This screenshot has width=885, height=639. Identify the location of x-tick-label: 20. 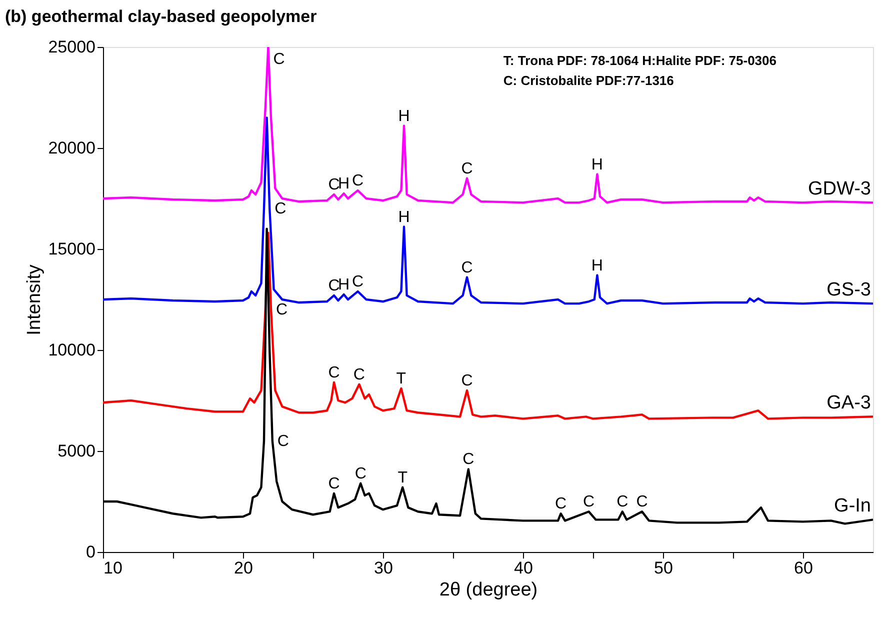
(243, 568).